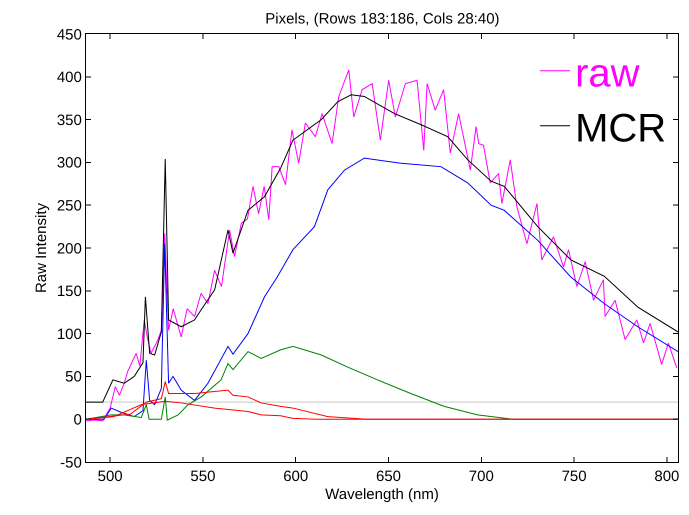  Describe the element at coordinates (41, 248) in the screenshot. I see `y-axis-title: Raw Intensity` at that location.